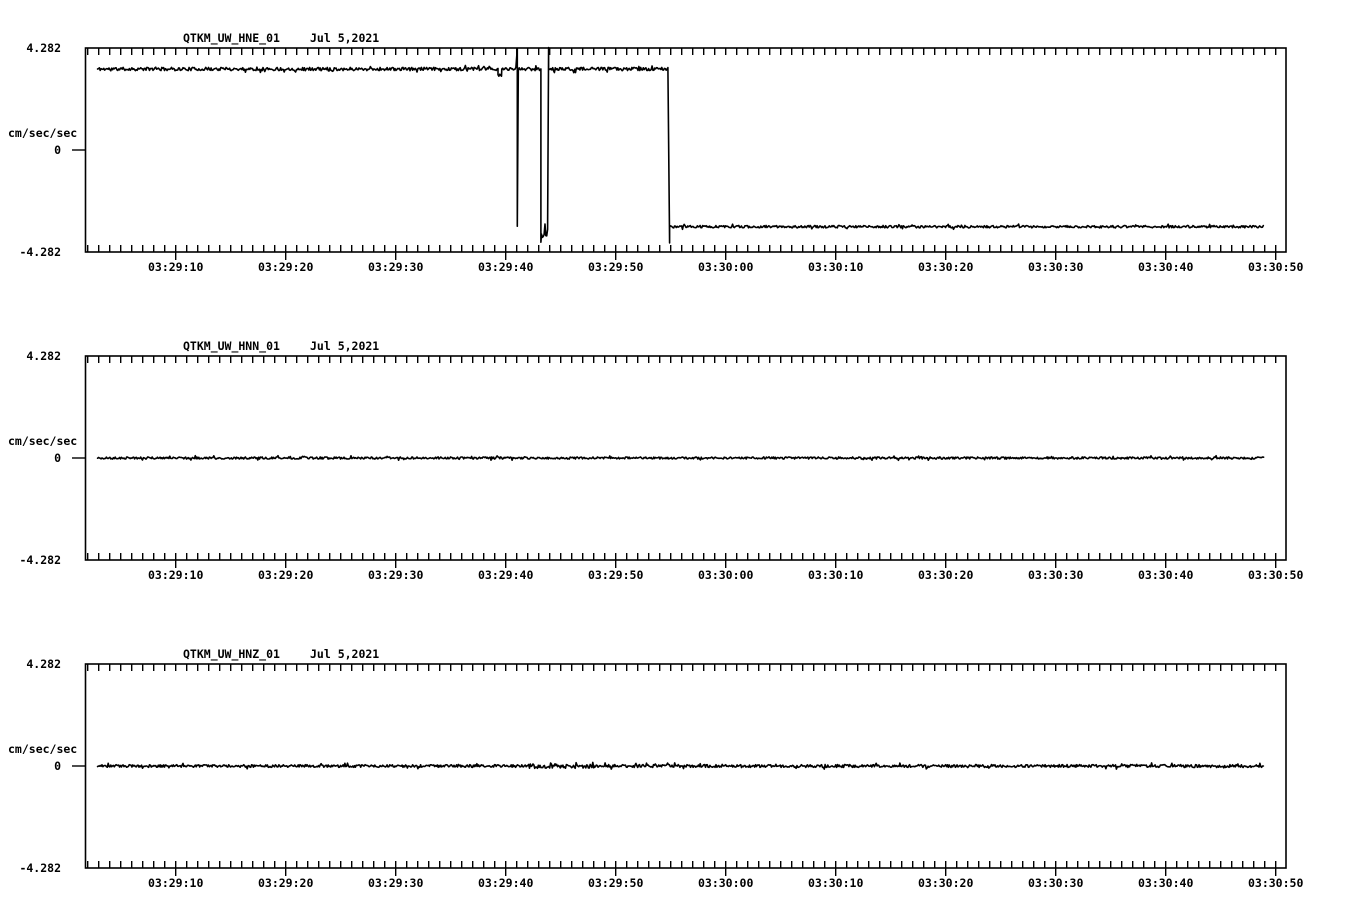 The width and height of the screenshot is (1358, 924). I want to click on panel-title: QTKM_UW_HNZ_01, so click(231, 654).